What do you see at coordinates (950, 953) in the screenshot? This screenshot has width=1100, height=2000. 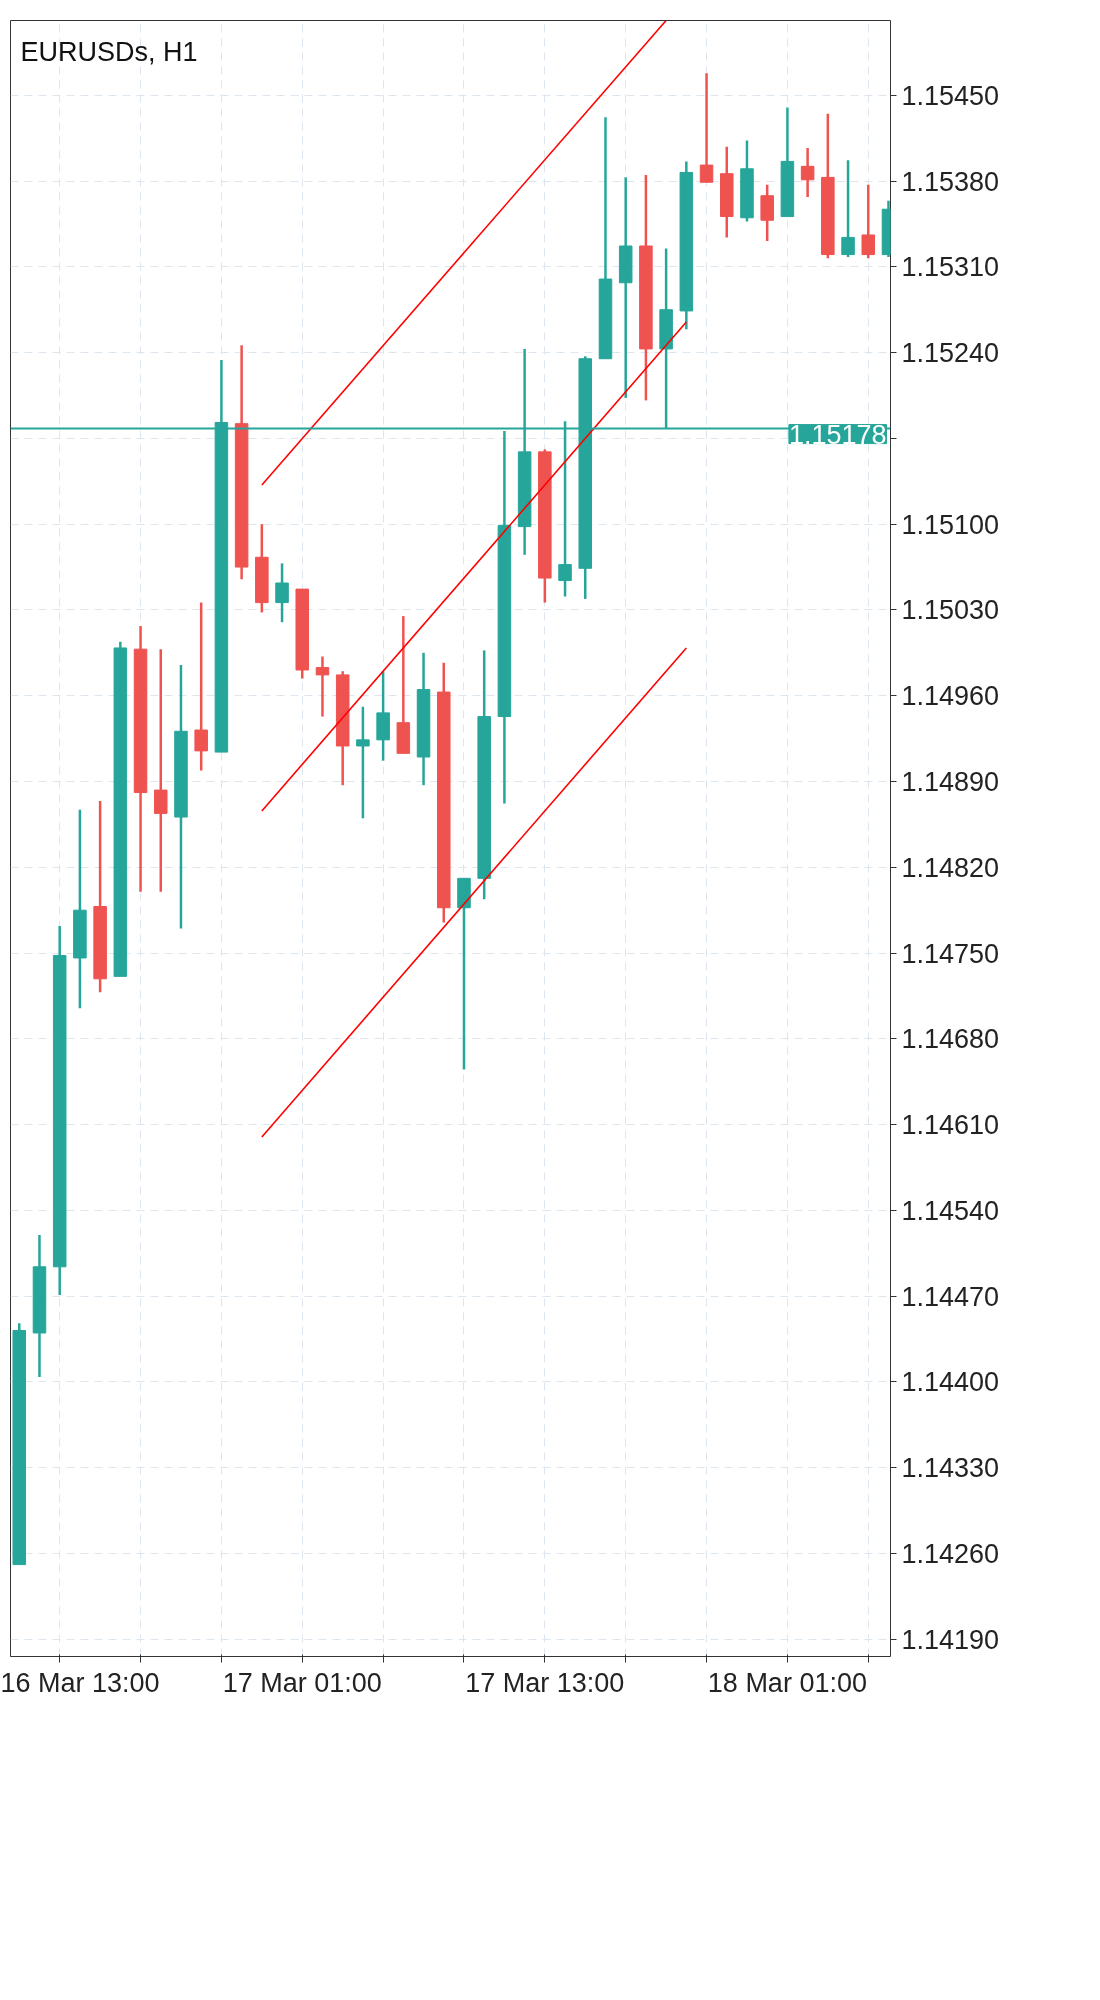 I see `y-tick-label: 1.14750` at bounding box center [950, 953].